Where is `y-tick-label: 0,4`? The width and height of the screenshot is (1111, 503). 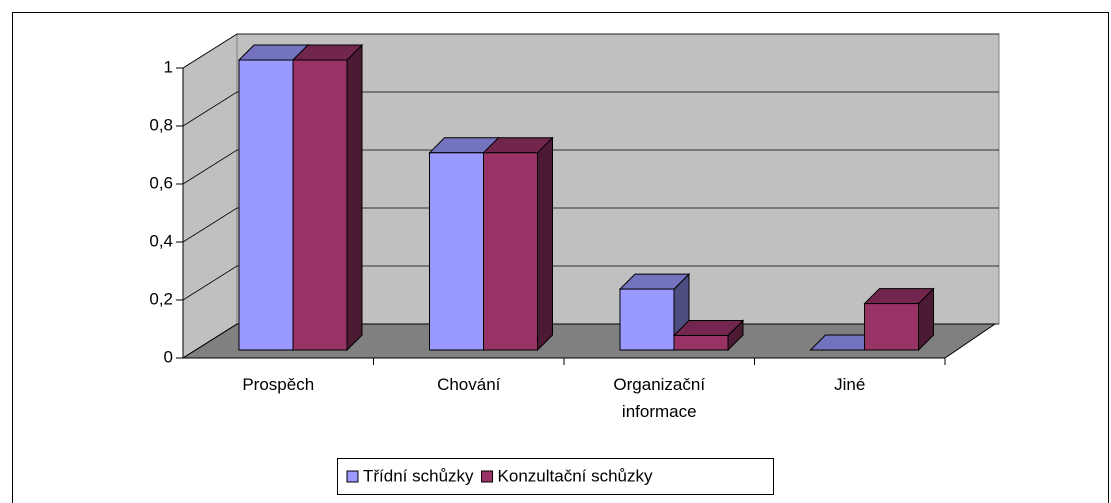 y-tick-label: 0,4 is located at coordinates (161, 240).